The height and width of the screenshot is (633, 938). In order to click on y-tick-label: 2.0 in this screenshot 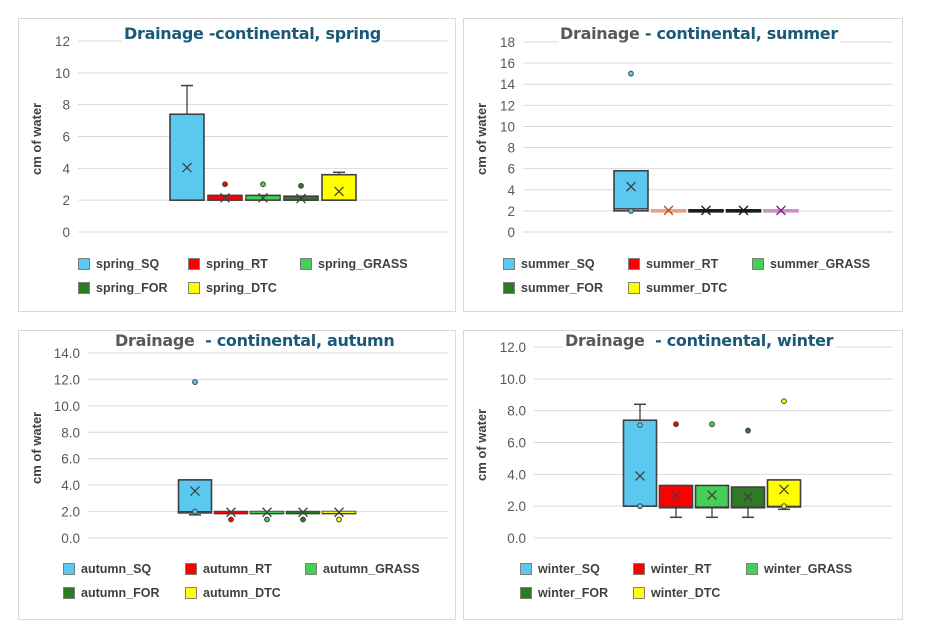, I will do `click(70, 512)`.